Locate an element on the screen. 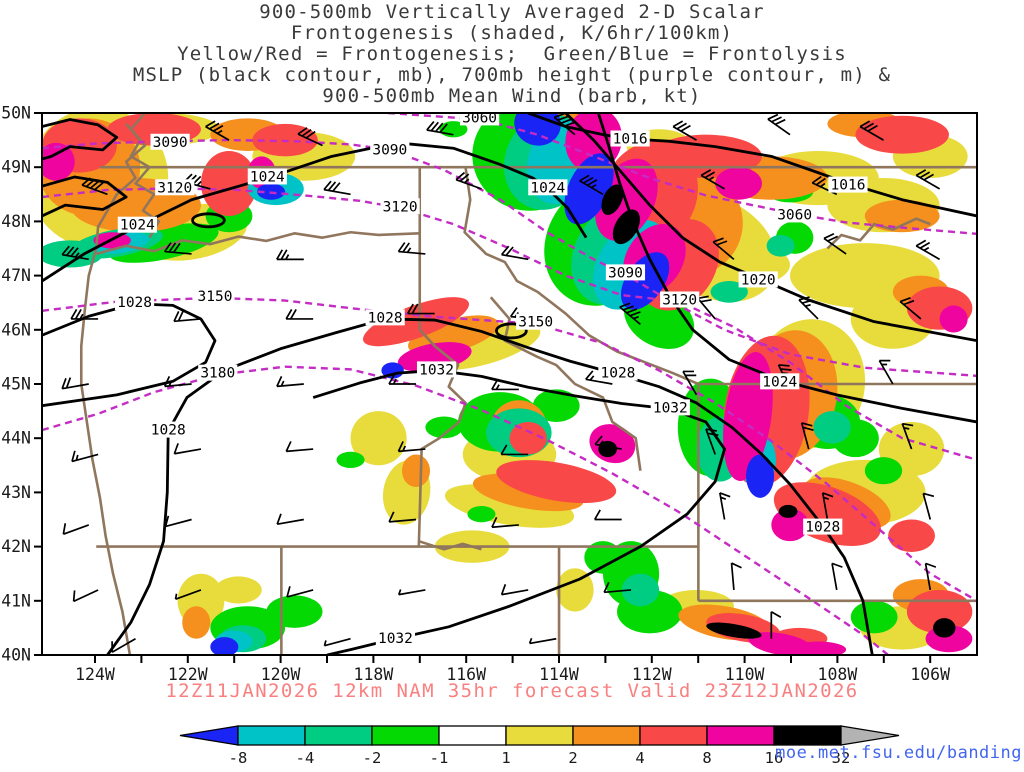  contour-label: 3060 is located at coordinates (479, 118).